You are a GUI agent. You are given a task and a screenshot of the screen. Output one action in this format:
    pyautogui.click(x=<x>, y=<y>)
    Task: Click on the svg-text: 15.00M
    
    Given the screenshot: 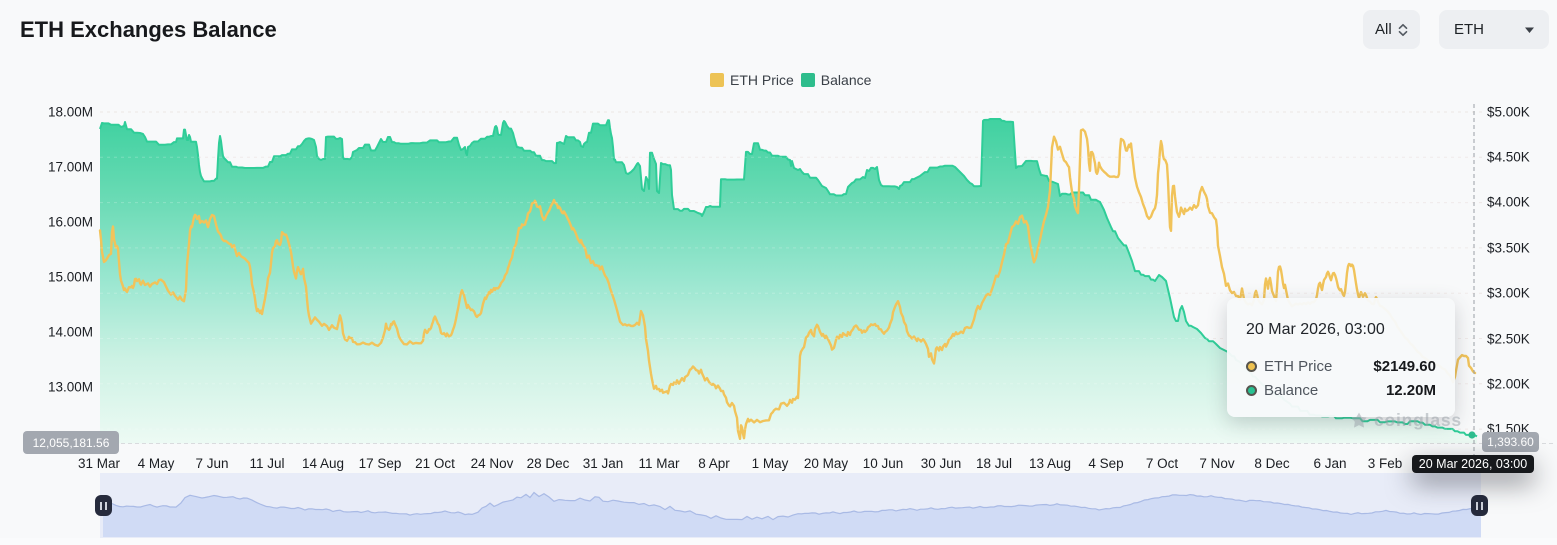 What is the action you would take?
    pyautogui.click(x=70, y=276)
    